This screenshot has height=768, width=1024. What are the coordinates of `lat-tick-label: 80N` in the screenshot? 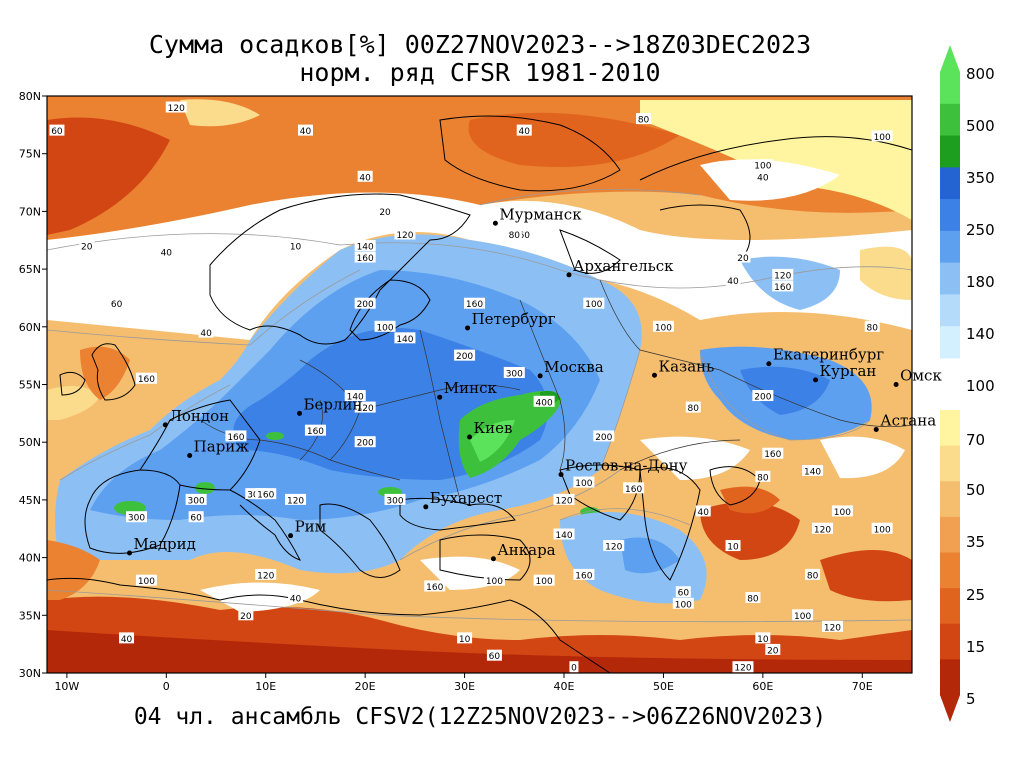 It's located at (30, 96).